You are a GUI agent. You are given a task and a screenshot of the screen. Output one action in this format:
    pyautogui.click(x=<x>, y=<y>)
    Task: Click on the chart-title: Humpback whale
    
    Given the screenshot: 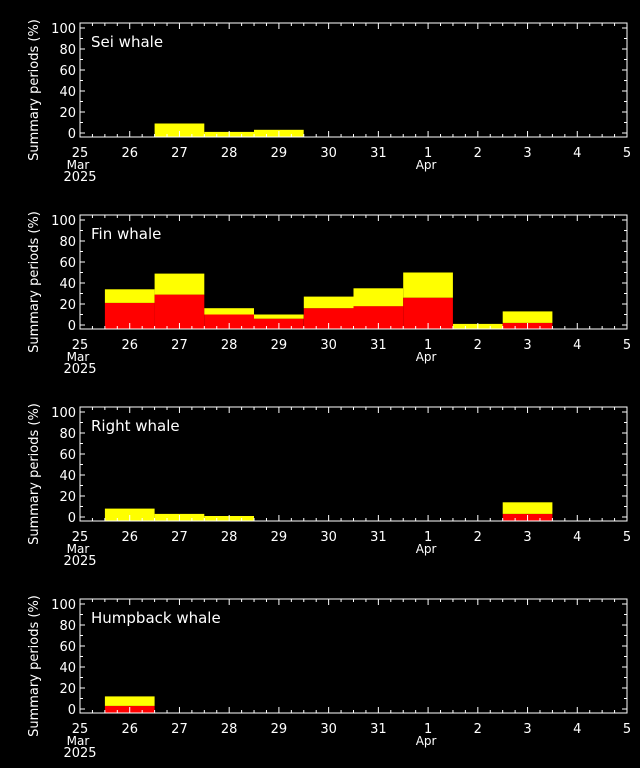 What is the action you would take?
    pyautogui.click(x=156, y=618)
    